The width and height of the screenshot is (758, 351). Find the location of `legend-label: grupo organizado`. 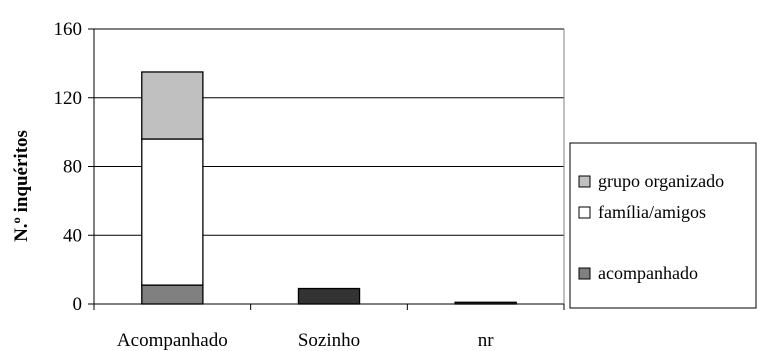

legend-label: grupo organizado is located at coordinates (661, 181).